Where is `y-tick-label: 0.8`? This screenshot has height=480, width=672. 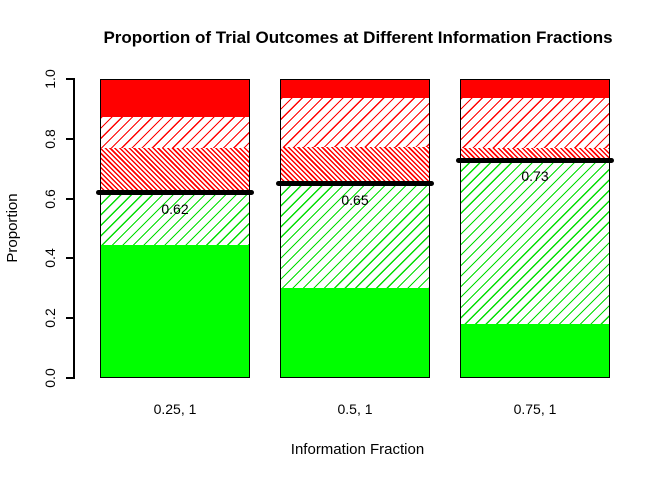 y-tick-label: 0.8 is located at coordinates (50, 139).